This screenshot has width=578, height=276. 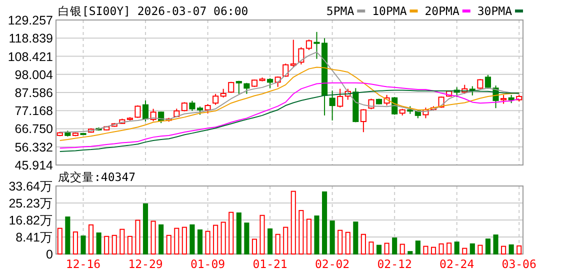 What do you see at coordinates (97, 177) in the screenshot?
I see `chart-title: 成交量:40347` at bounding box center [97, 177].